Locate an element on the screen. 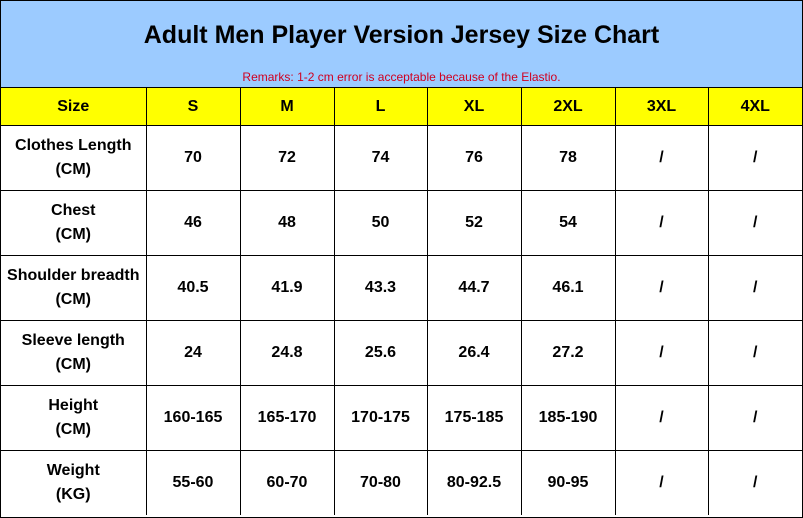  cell: 160-165 is located at coordinates (193, 418).